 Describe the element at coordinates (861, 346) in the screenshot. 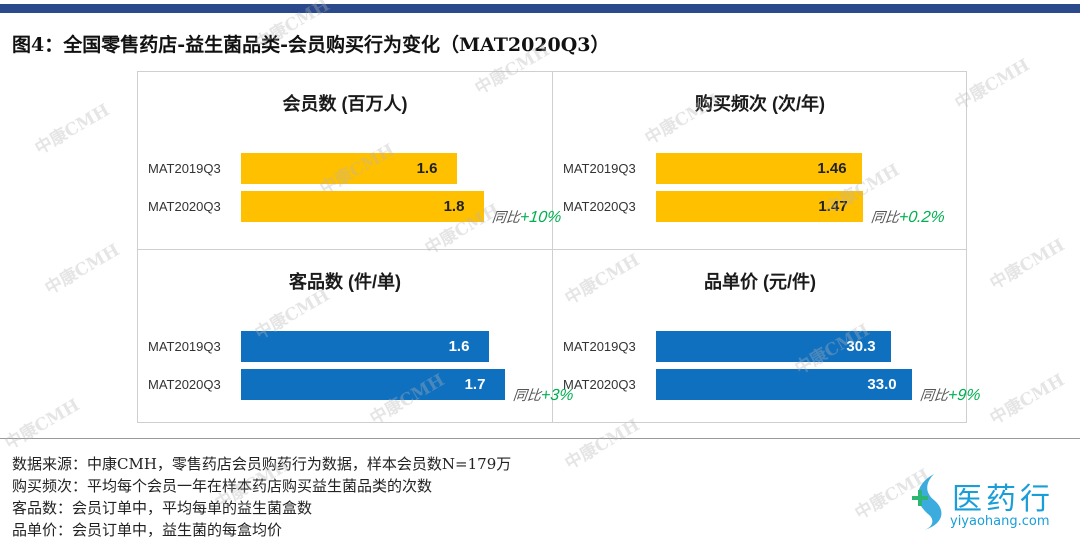

I see `bar-value-label: 30.3` at that location.